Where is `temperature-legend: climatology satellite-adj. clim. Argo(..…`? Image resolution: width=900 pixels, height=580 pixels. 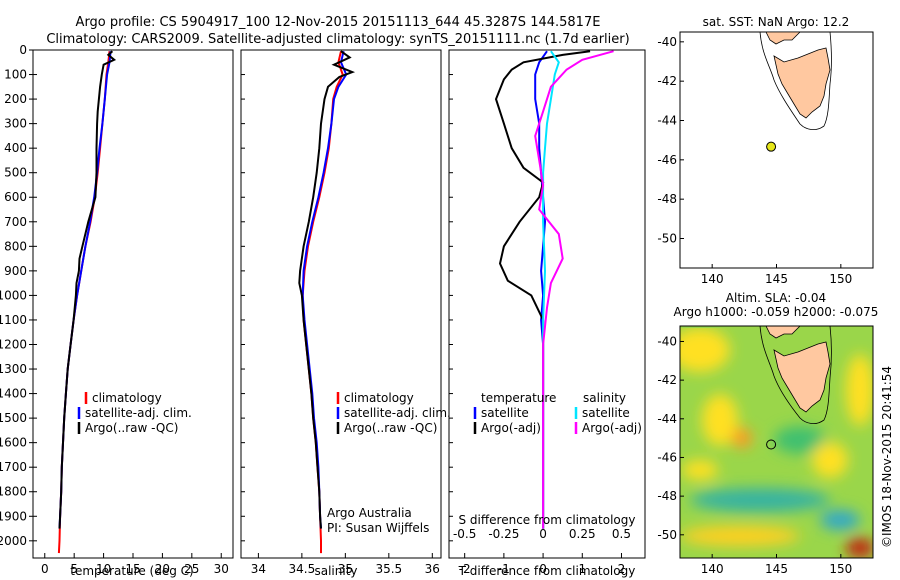 temperature-legend: climatology satellite-adj. clim. Argo(..… is located at coordinates (134, 413).